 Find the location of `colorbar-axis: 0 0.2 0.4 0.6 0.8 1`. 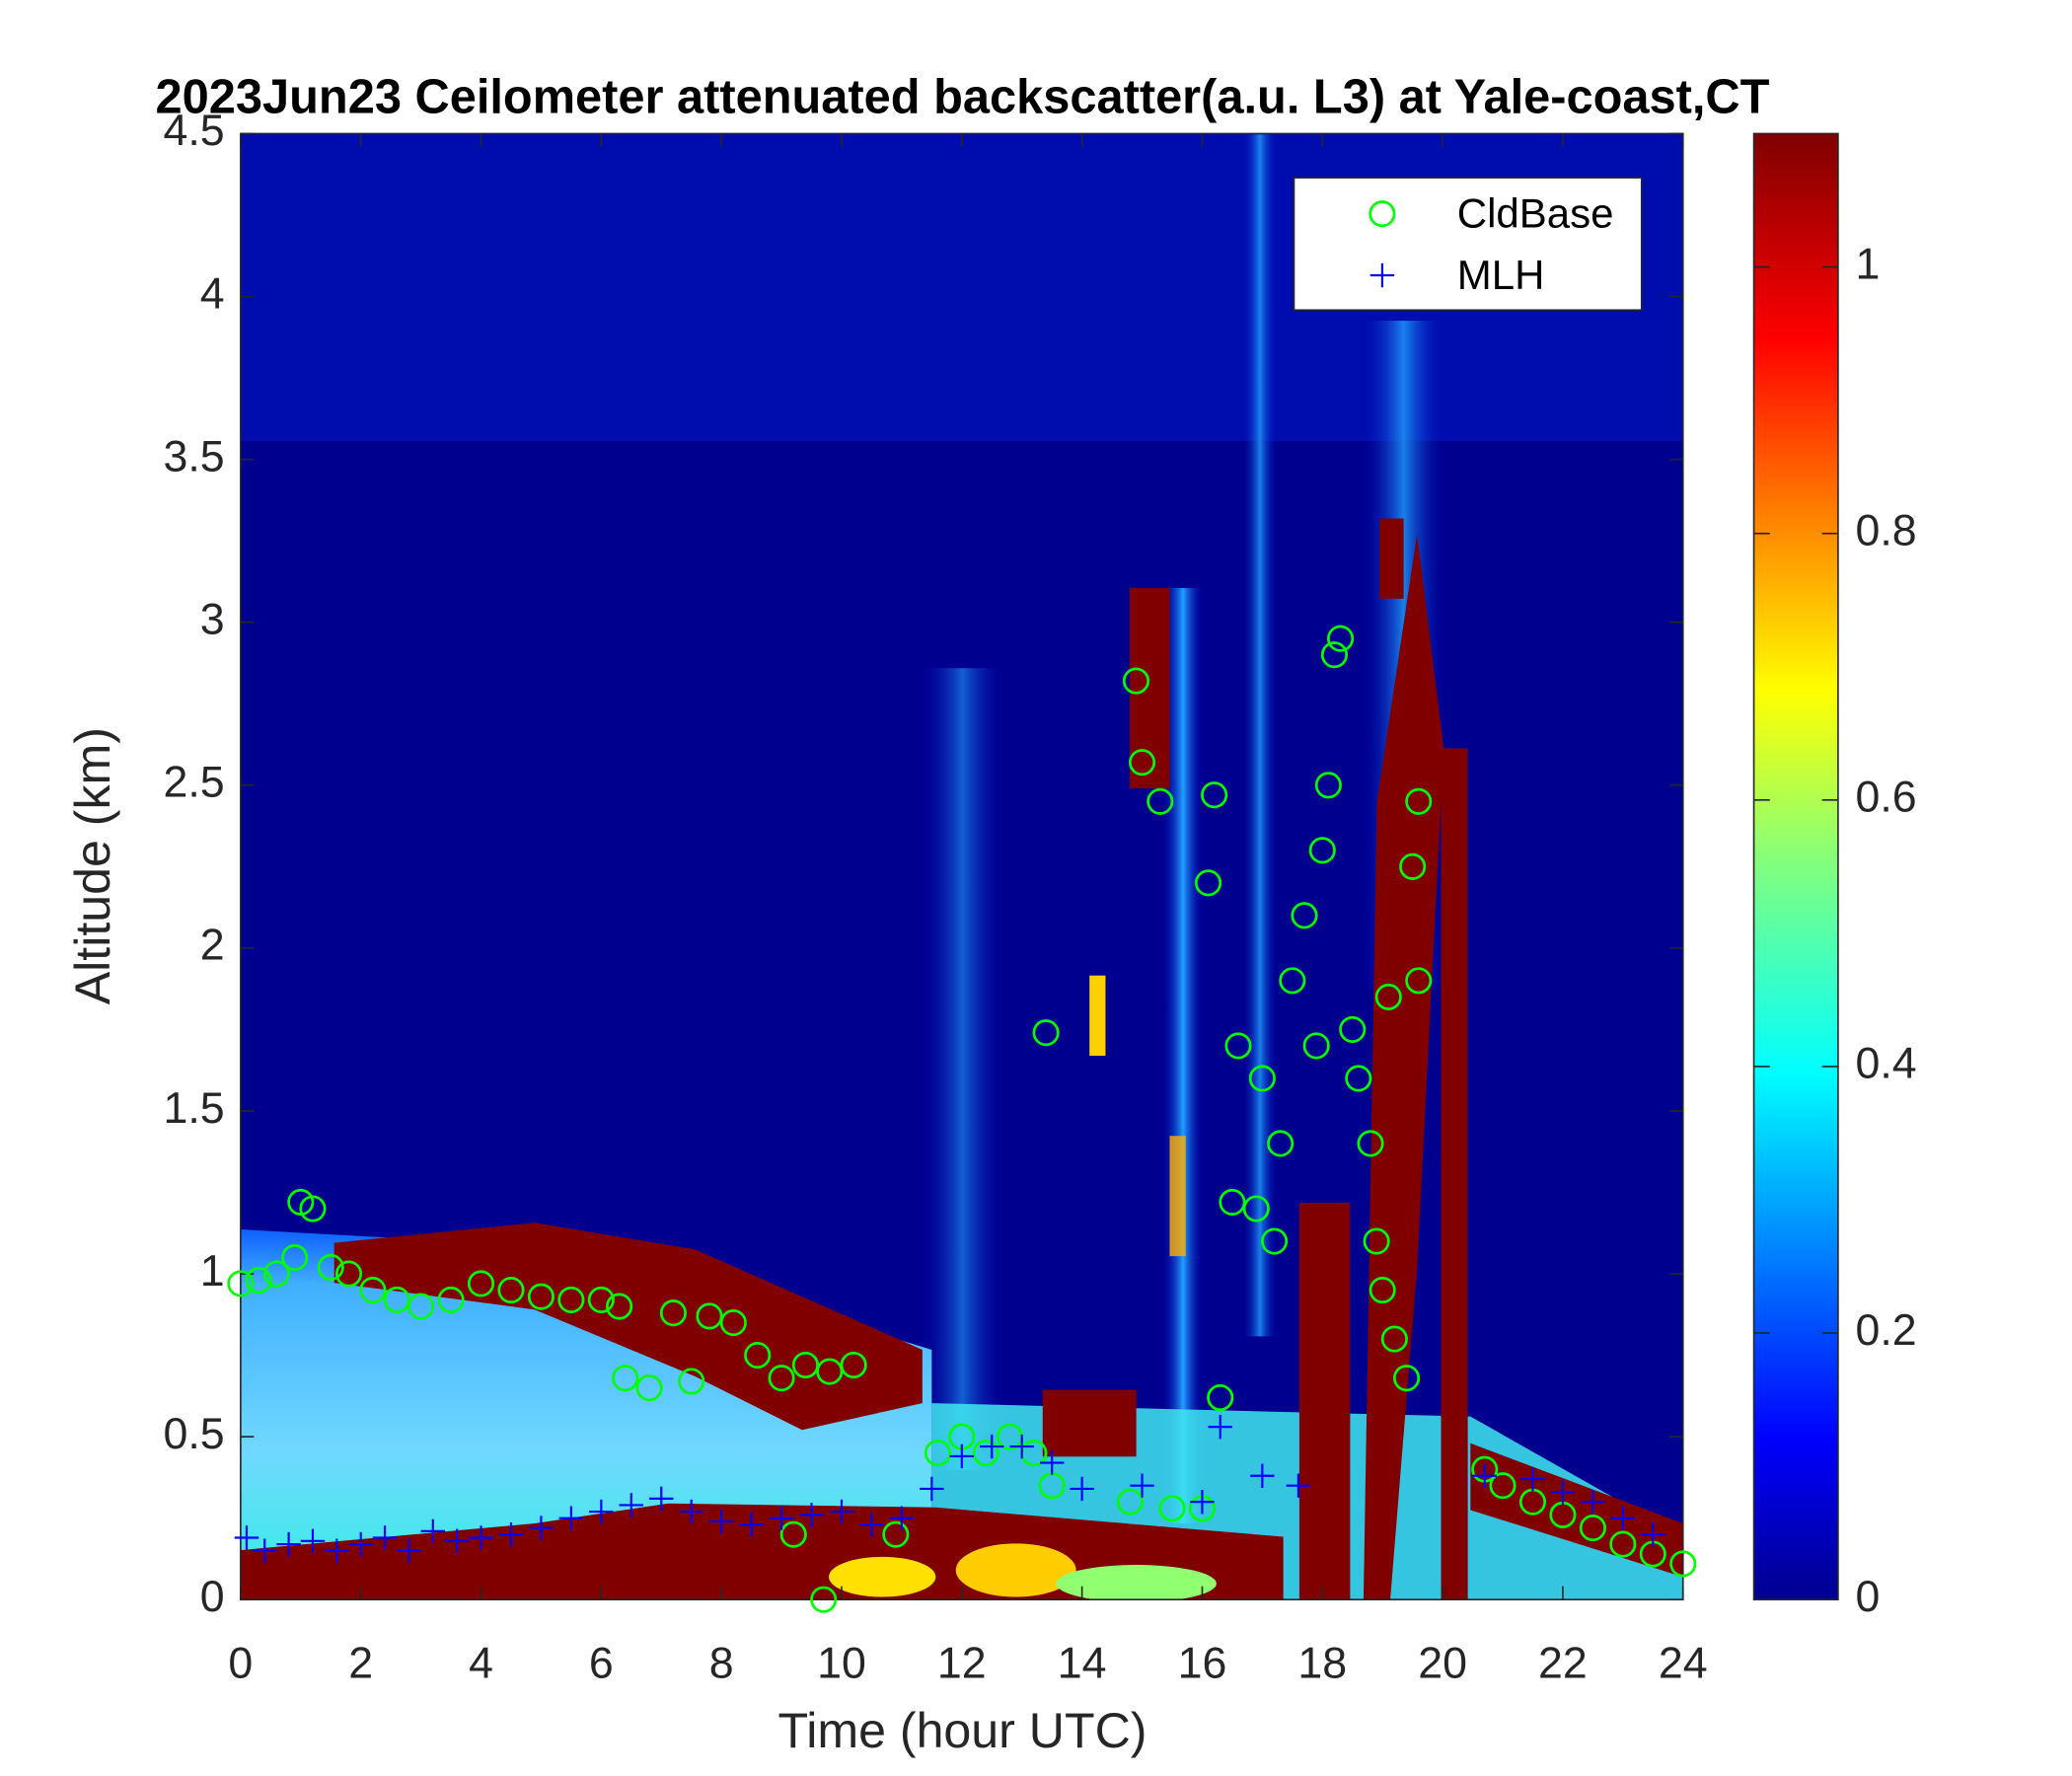

colorbar-axis: 0 0.2 0.4 0.6 0.8 1 is located at coordinates (1835, 931).